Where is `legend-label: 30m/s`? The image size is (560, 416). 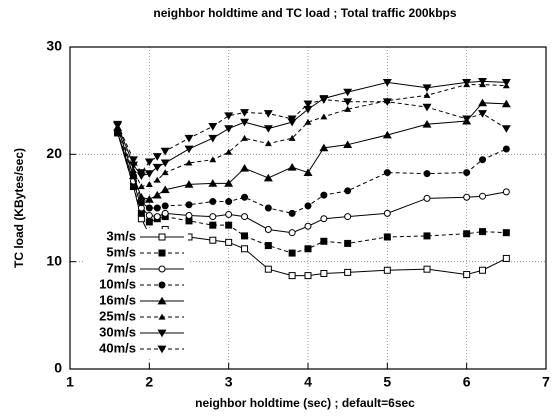 legend-label: 30m/s is located at coordinates (117, 331).